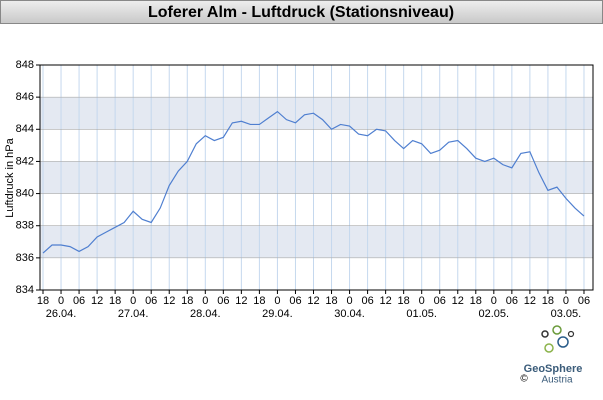 Image resolution: width=603 pixels, height=400 pixels. What do you see at coordinates (25, 97) in the screenshot?
I see `y-tick-label: 846` at bounding box center [25, 97].